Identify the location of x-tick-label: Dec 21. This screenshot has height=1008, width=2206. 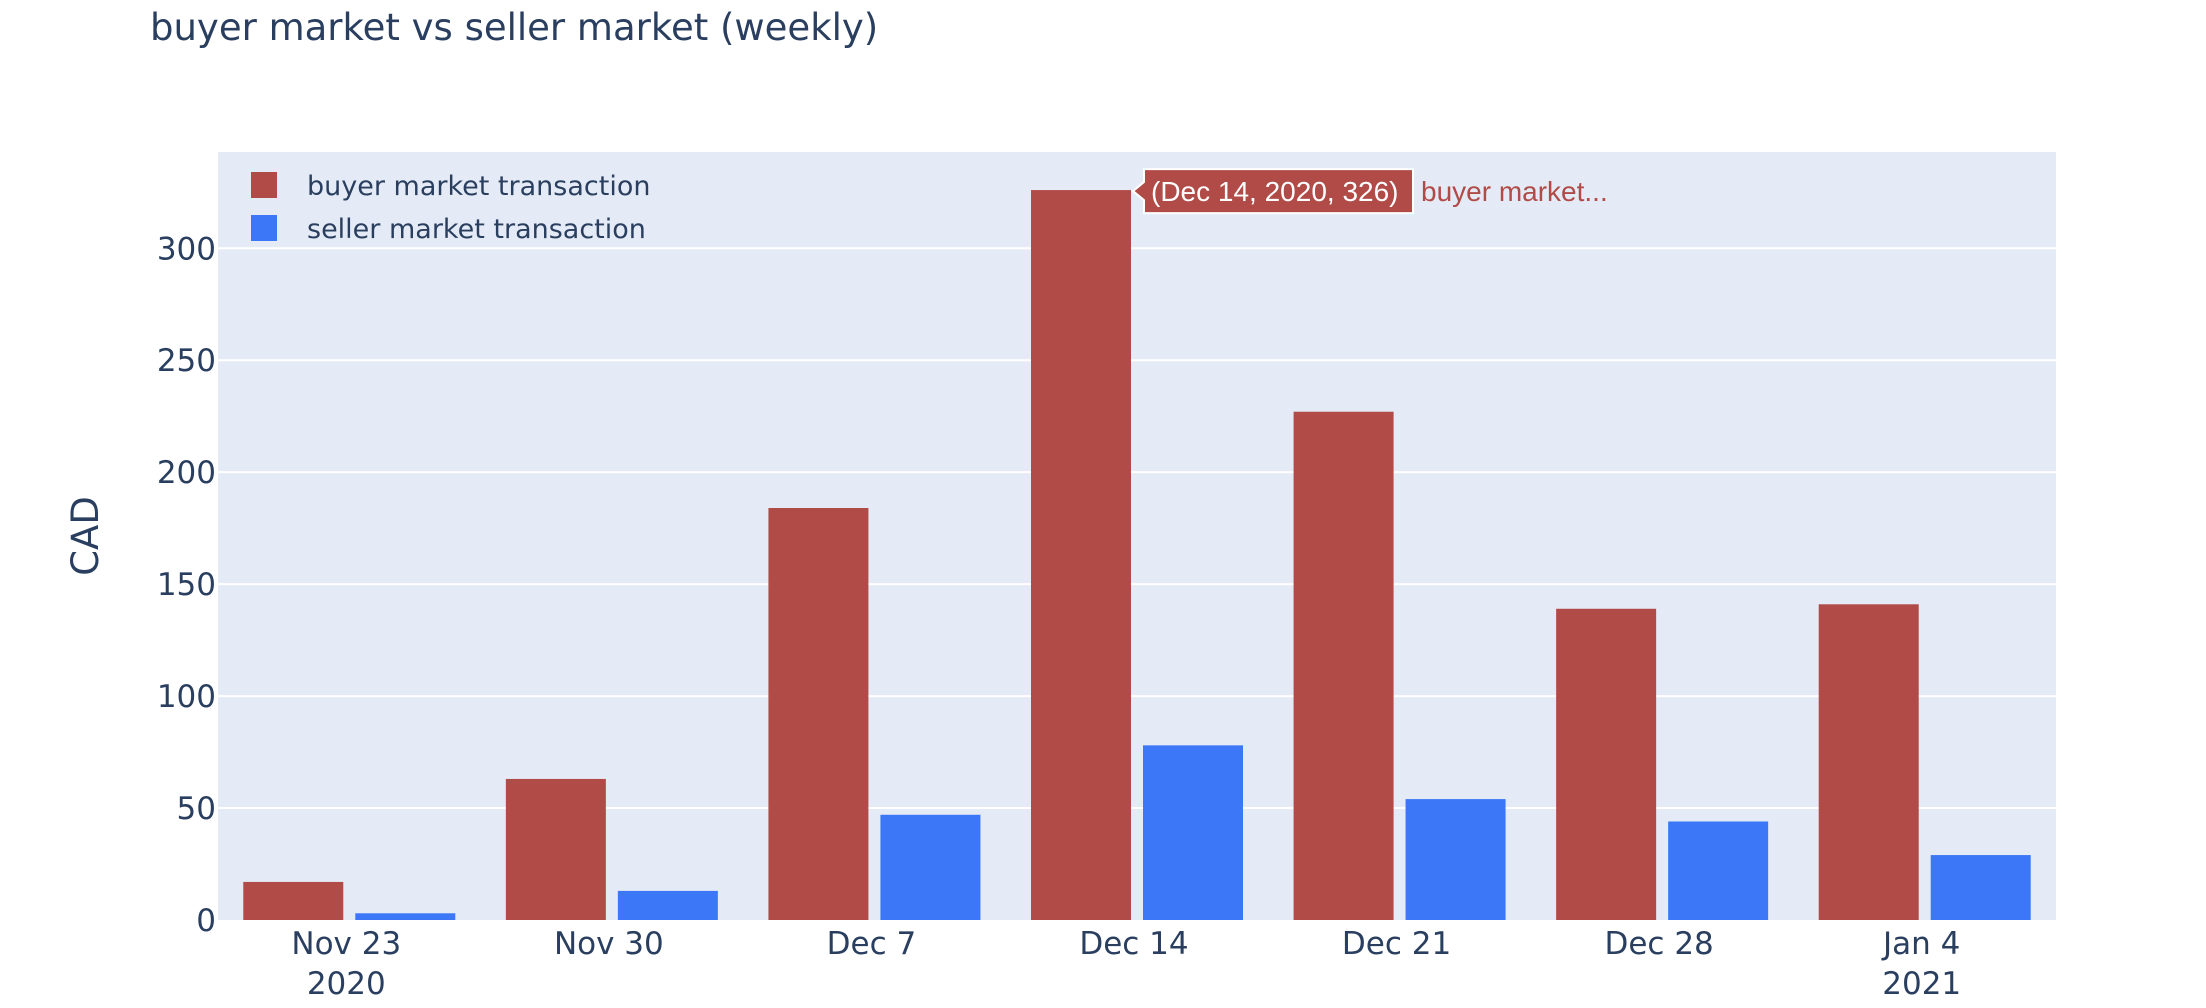
(1396, 944).